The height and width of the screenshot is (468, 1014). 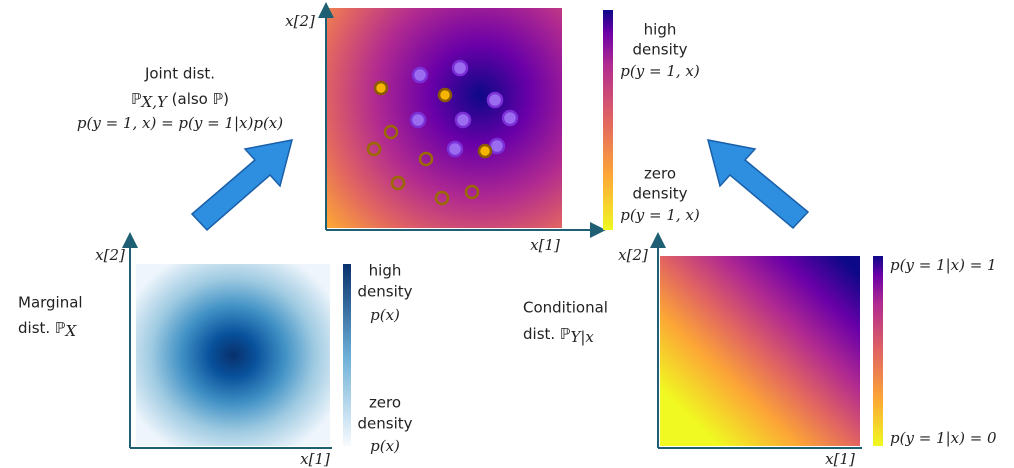 I want to click on subscript: Y|x, so click(x=582, y=337).